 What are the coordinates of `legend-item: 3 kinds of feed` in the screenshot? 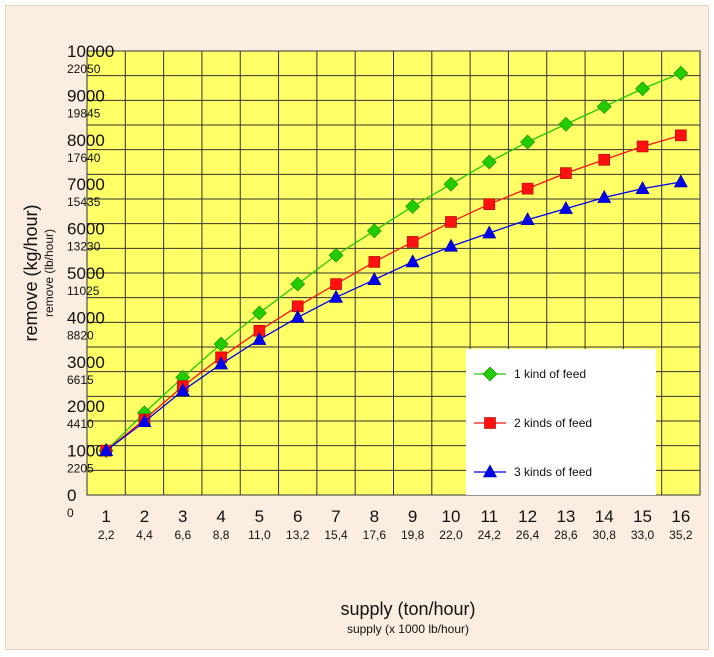 It's located at (533, 471).